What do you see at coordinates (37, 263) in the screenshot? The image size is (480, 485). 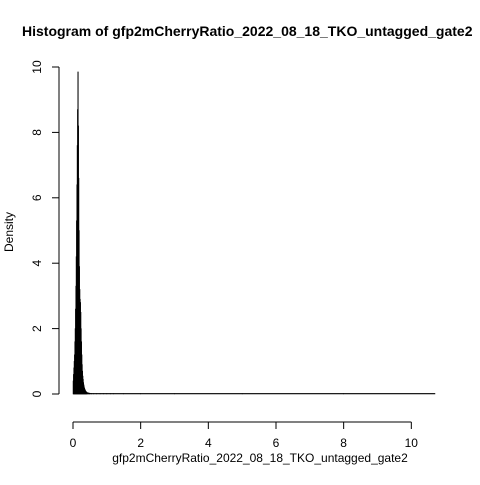 I see `y-tick-label: 4` at bounding box center [37, 263].